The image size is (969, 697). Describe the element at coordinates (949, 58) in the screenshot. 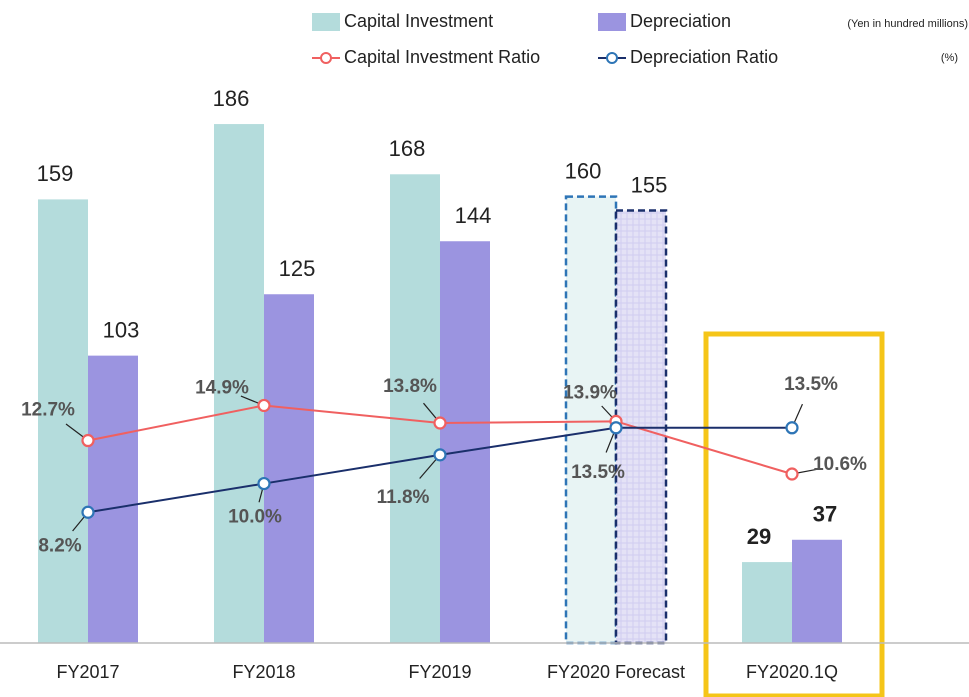

I see `units2: (%)` at that location.